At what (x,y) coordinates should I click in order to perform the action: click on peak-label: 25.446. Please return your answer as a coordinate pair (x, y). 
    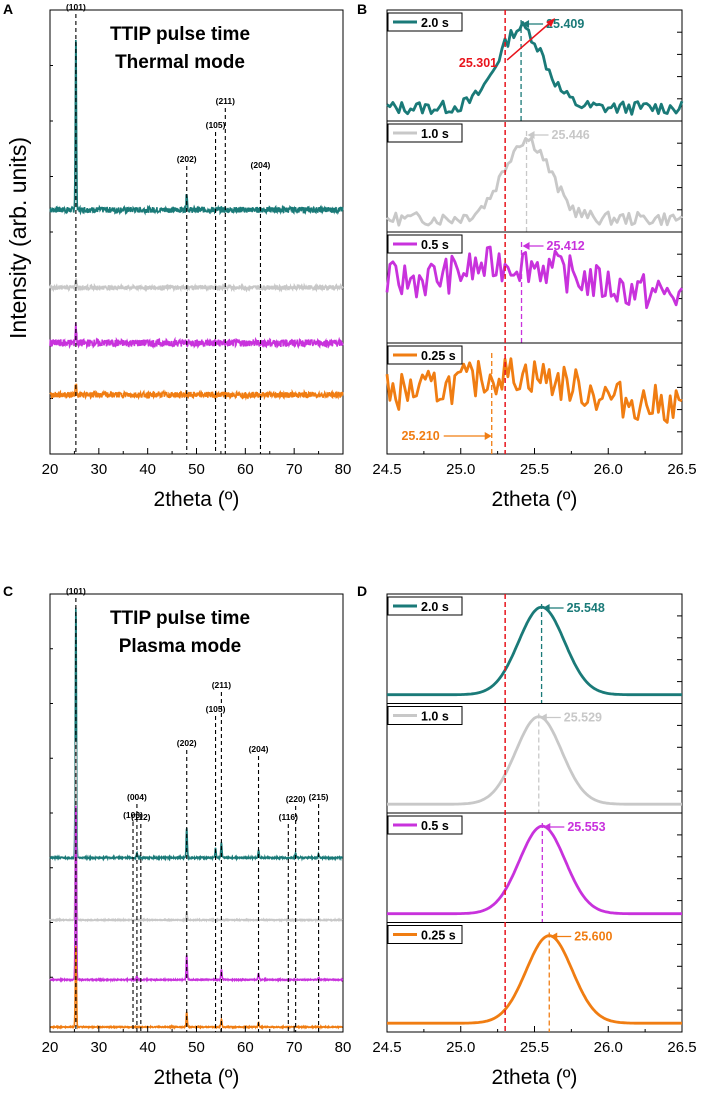
    Looking at the image, I should click on (571, 135).